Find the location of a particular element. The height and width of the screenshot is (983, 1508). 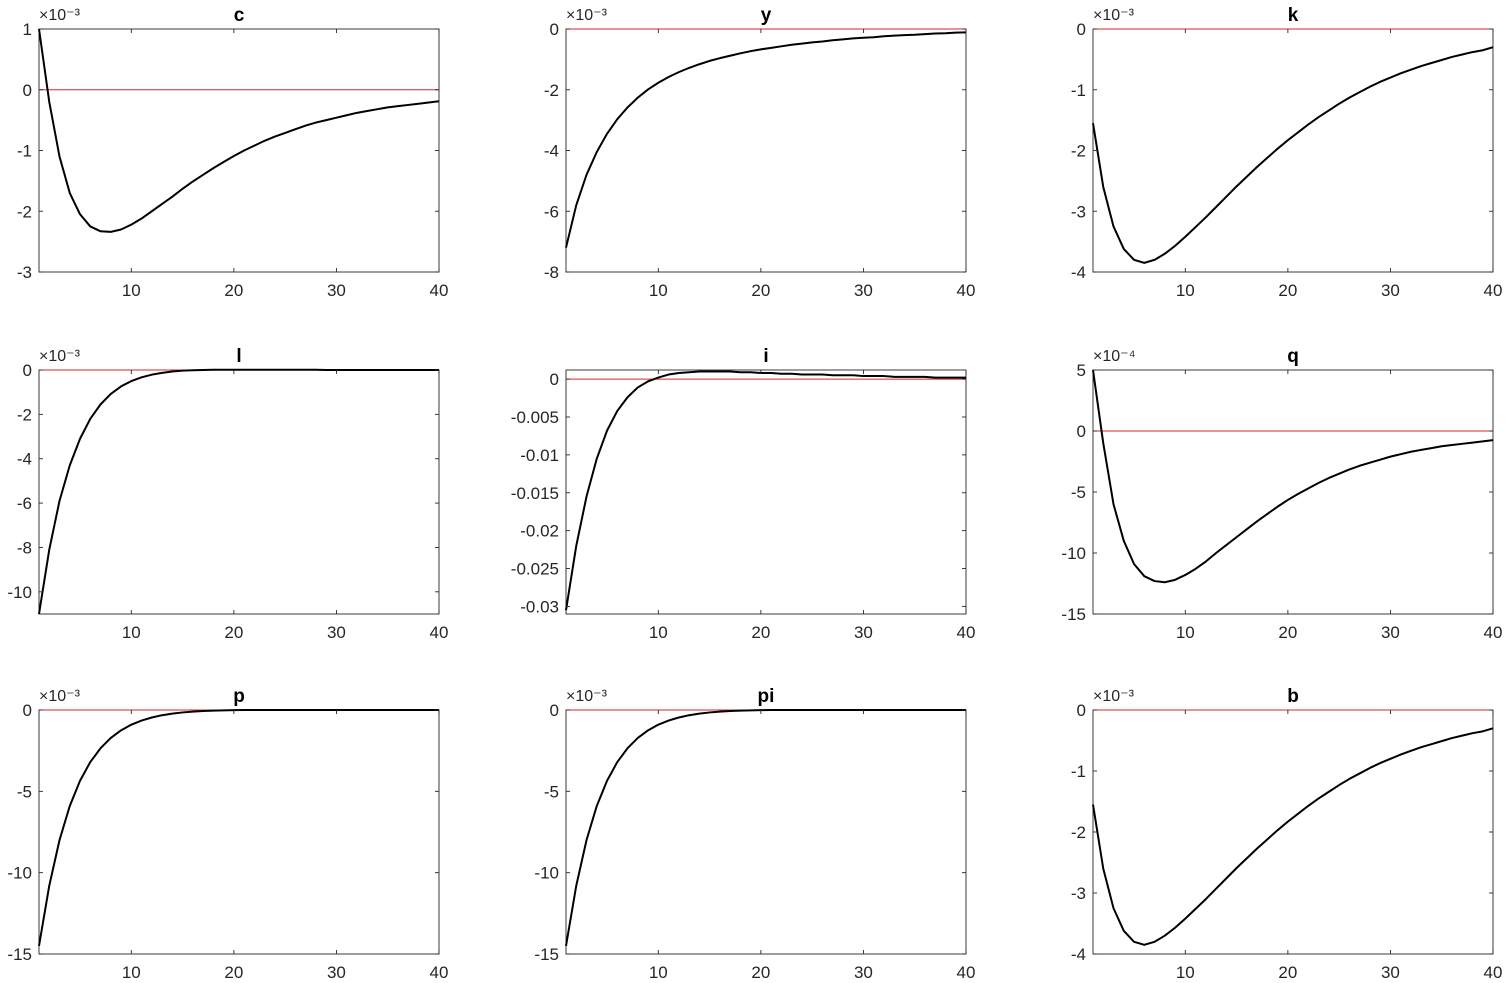

y-tick-label: -0.005 is located at coordinates (535, 417).